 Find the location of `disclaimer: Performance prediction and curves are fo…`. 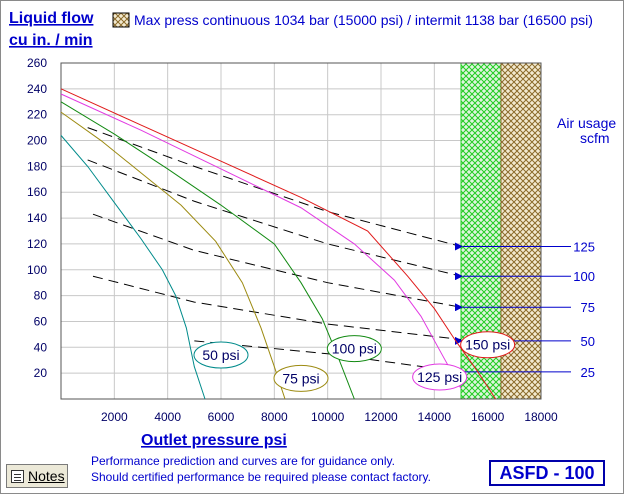

disclaimer: Performance prediction and curves are fo… is located at coordinates (261, 469).